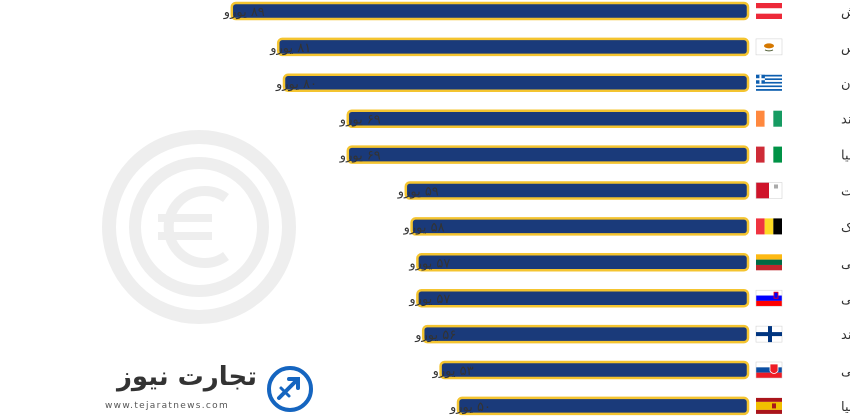 This screenshot has width=850, height=420. Describe the element at coordinates (244, 12) in the screenshot. I see `value-label: ۸۹ یورو` at that location.